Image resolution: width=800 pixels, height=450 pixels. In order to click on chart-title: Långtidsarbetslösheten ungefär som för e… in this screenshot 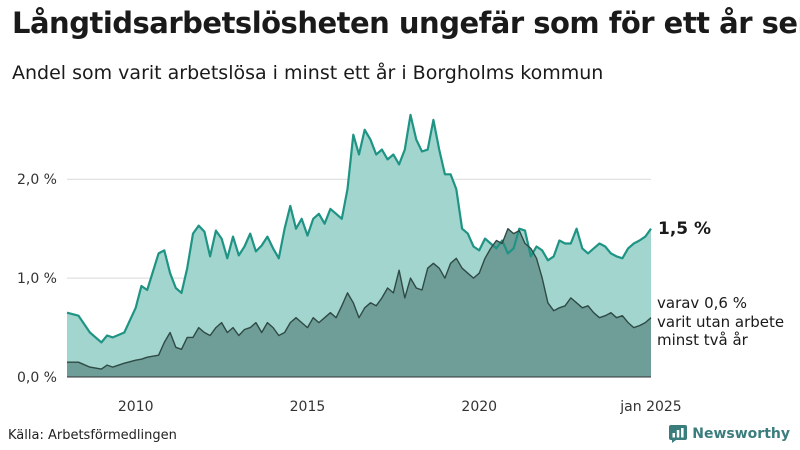, I will do `click(406, 23)`.